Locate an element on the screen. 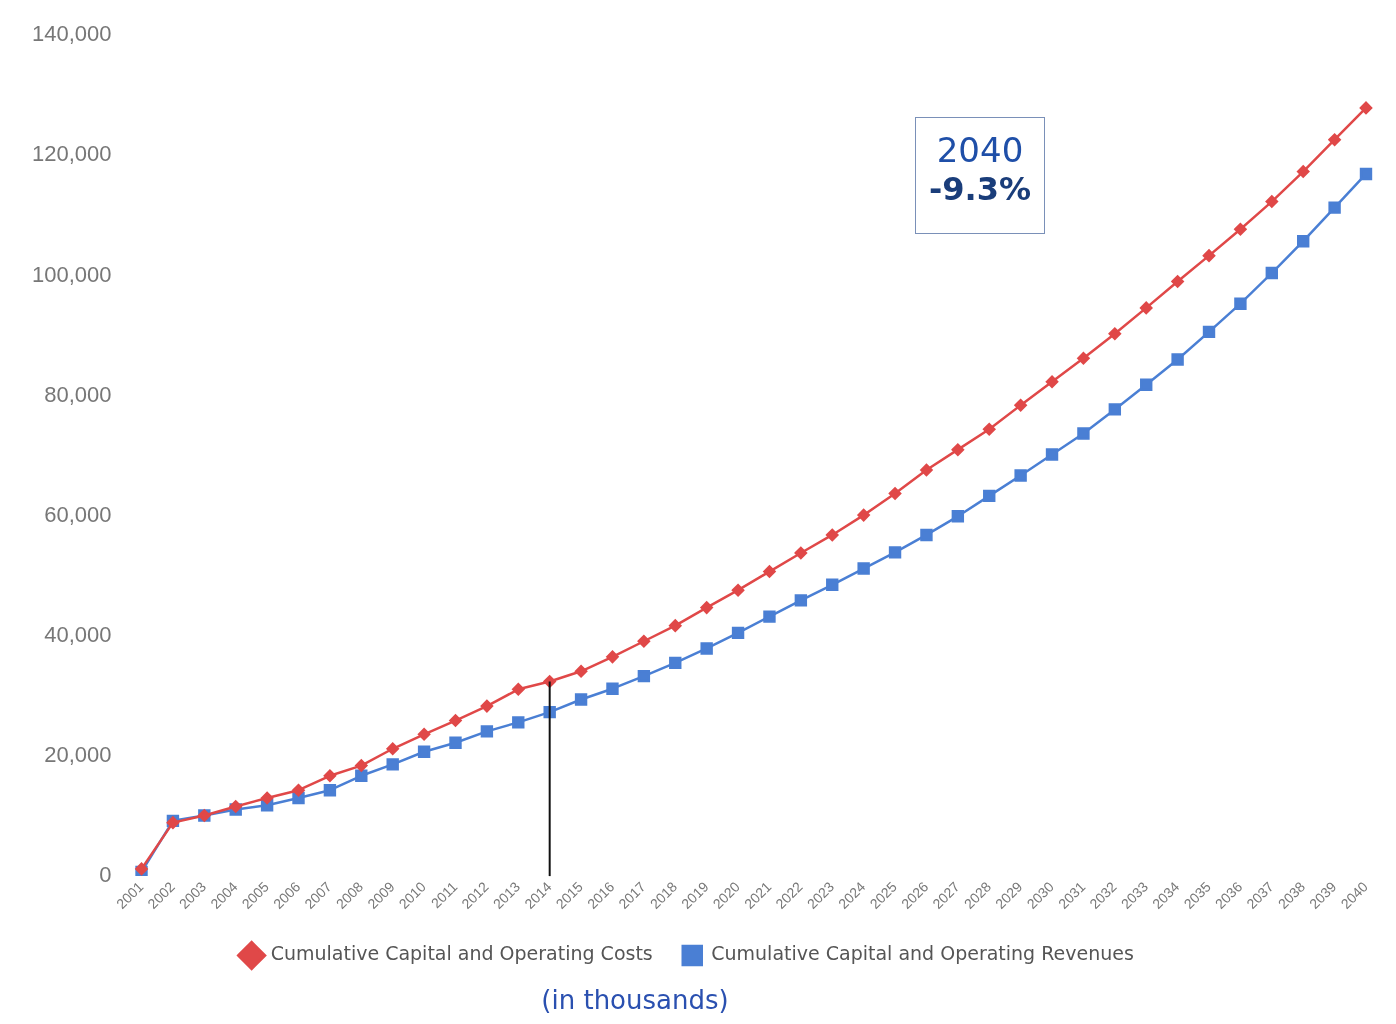 The width and height of the screenshot is (1396, 1024). legend-label: Cumulative Capital and Operating Costs is located at coordinates (461, 953).